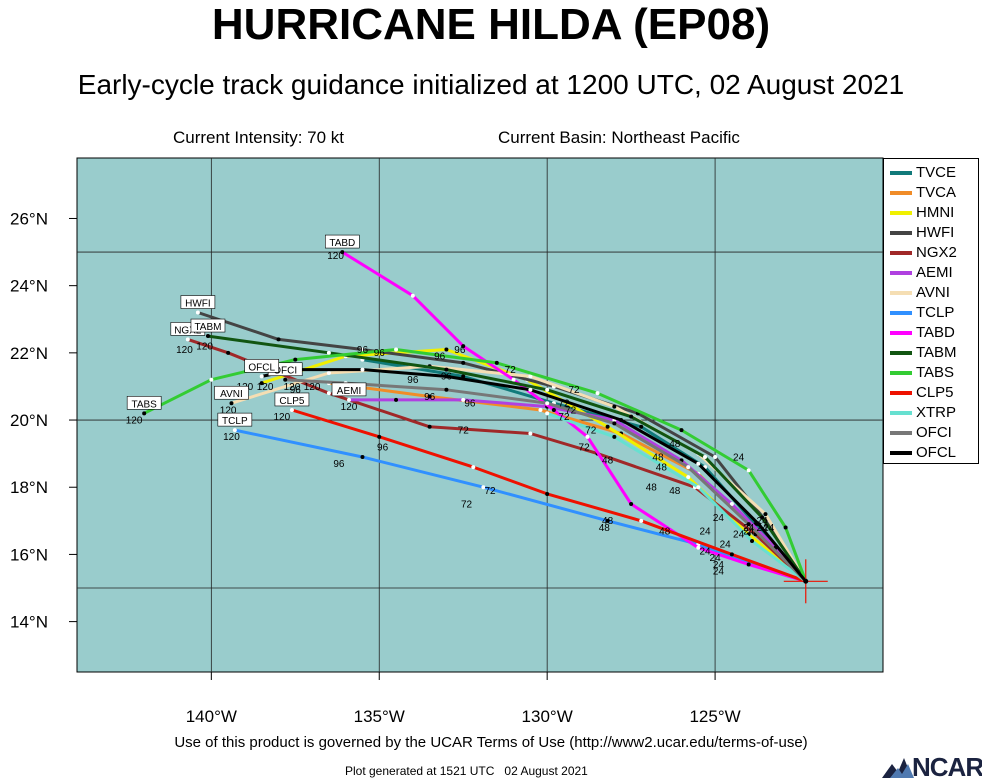 The height and width of the screenshot is (783, 982). I want to click on legend-label: AEMI, so click(934, 272).